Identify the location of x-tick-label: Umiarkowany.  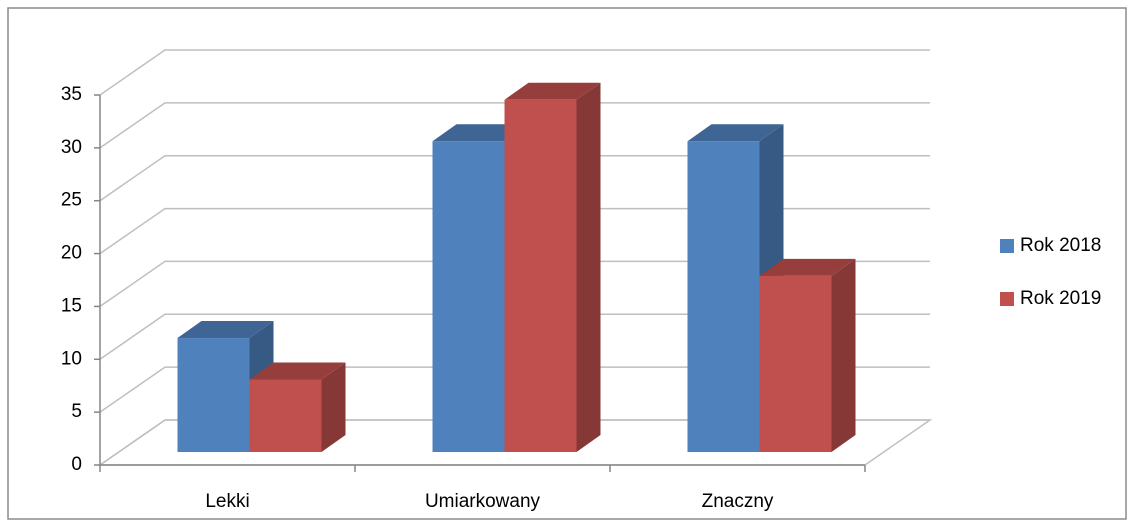
(483, 501).